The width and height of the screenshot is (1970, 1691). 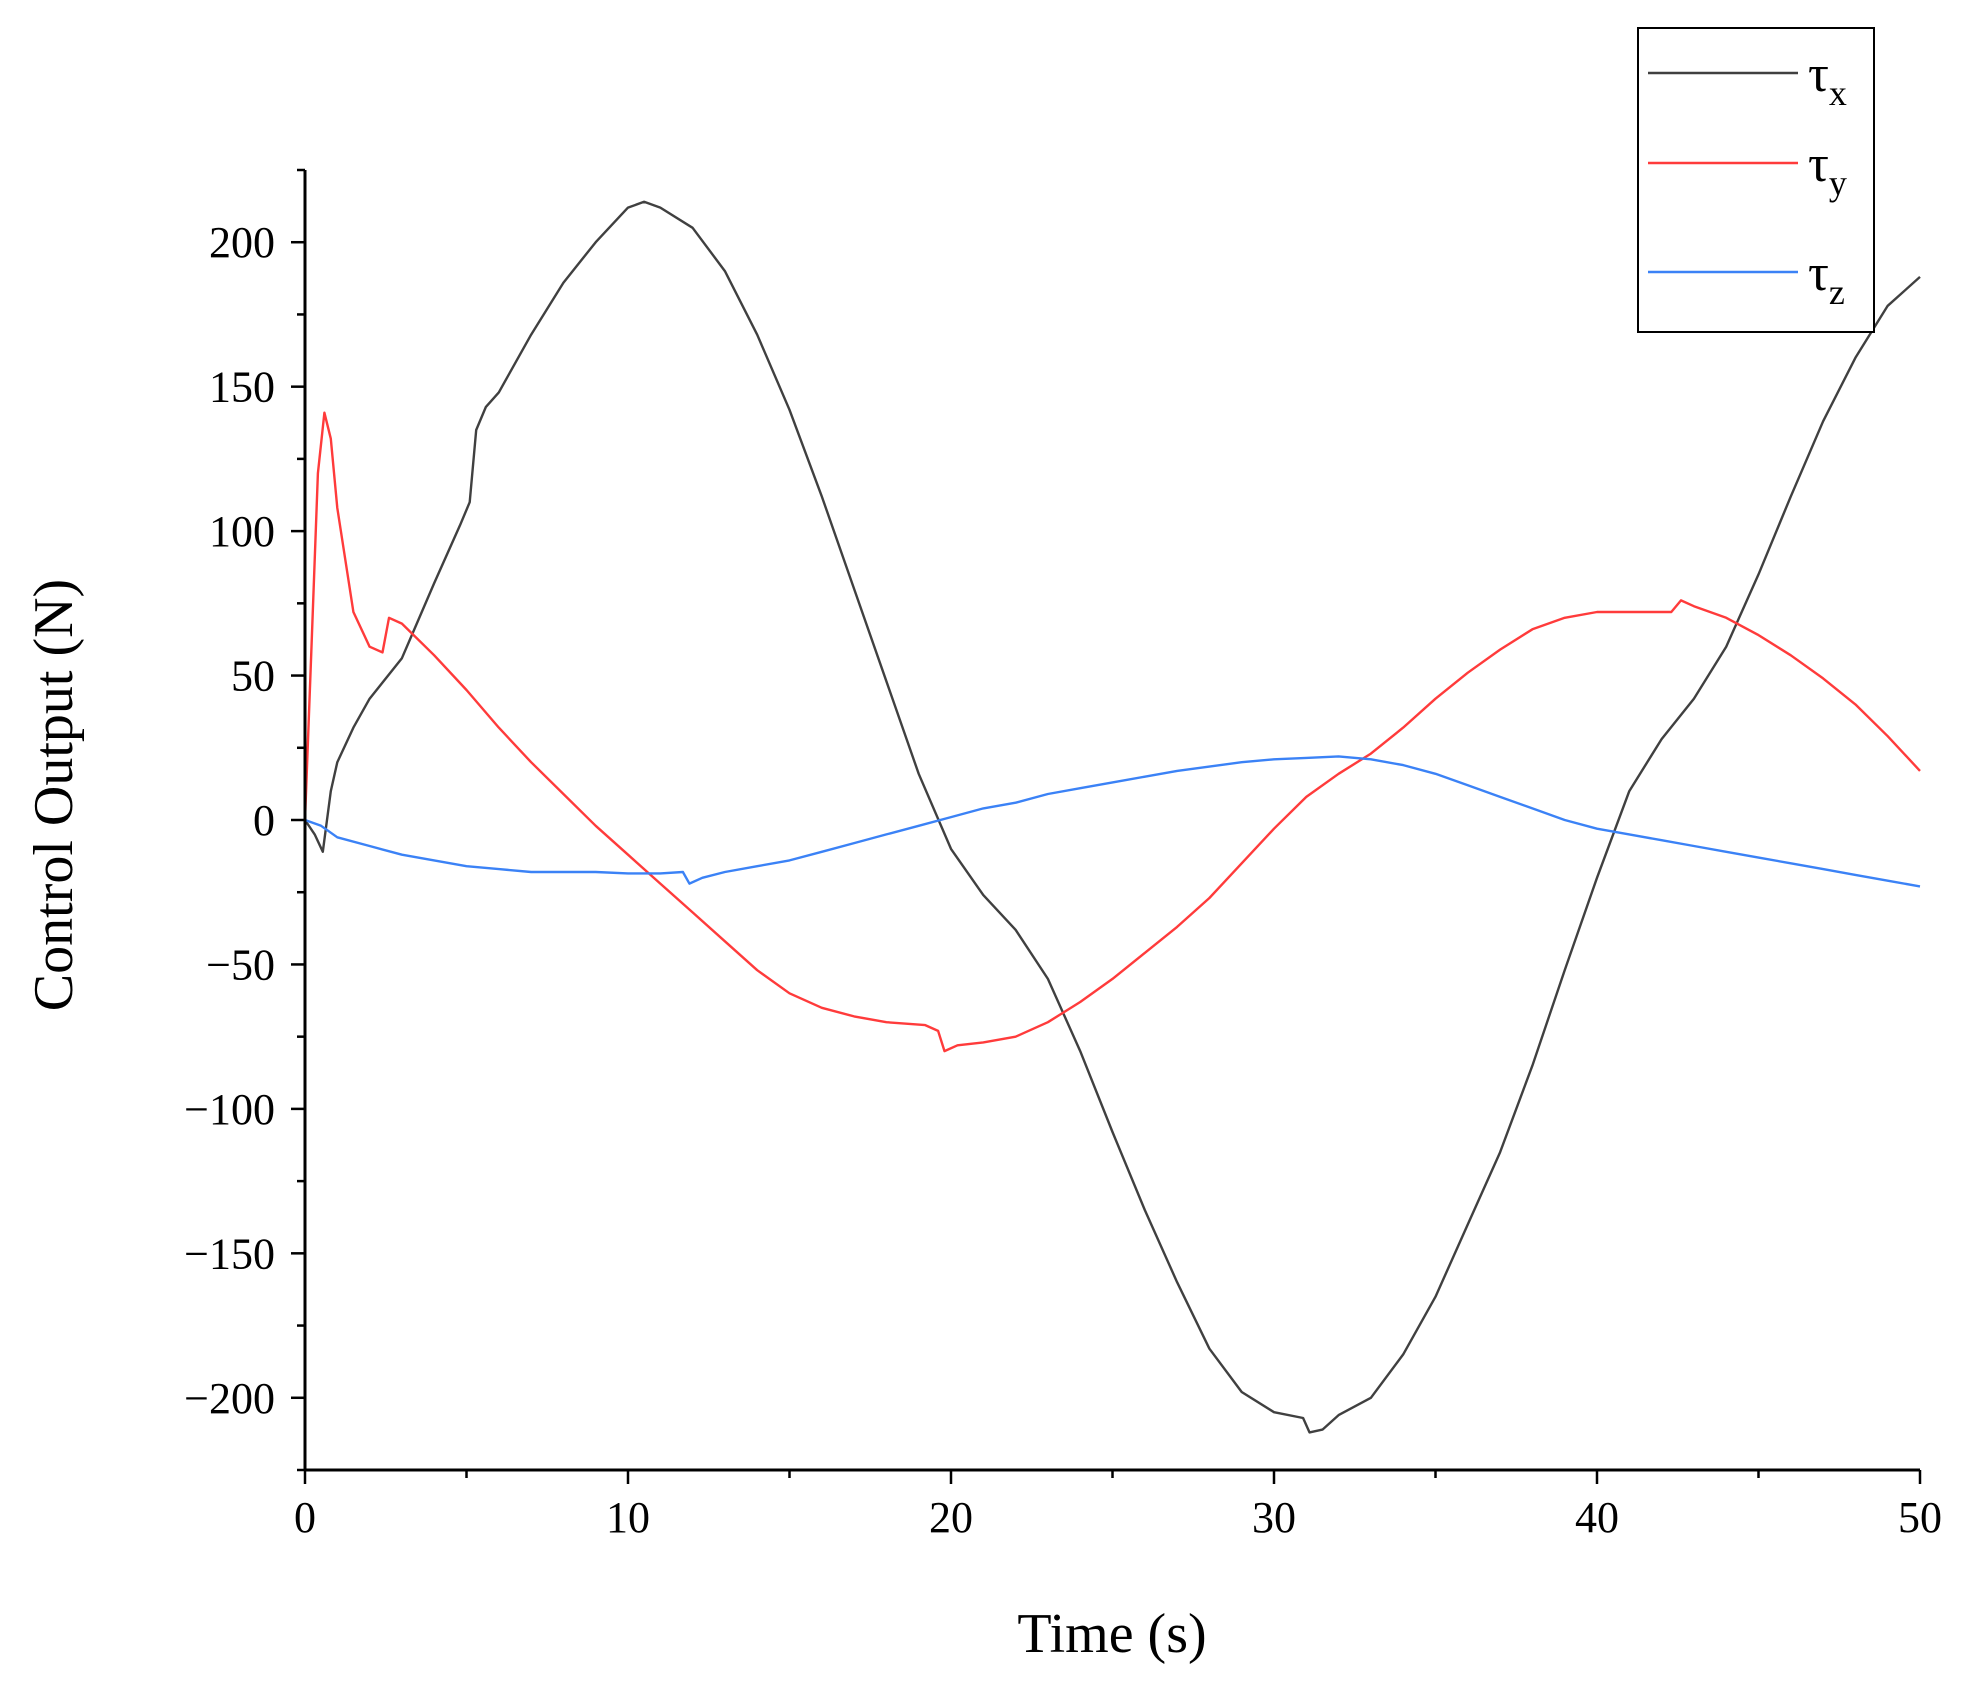 I want to click on y-tick-label: 0, so click(x=264, y=820).